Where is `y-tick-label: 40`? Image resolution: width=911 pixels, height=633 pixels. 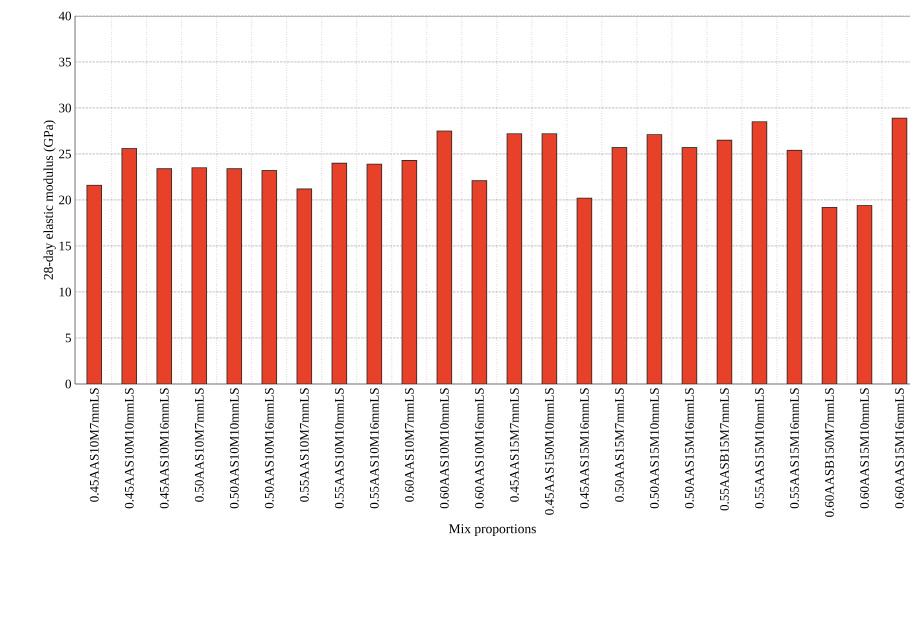
y-tick-label: 40 is located at coordinates (64, 16).